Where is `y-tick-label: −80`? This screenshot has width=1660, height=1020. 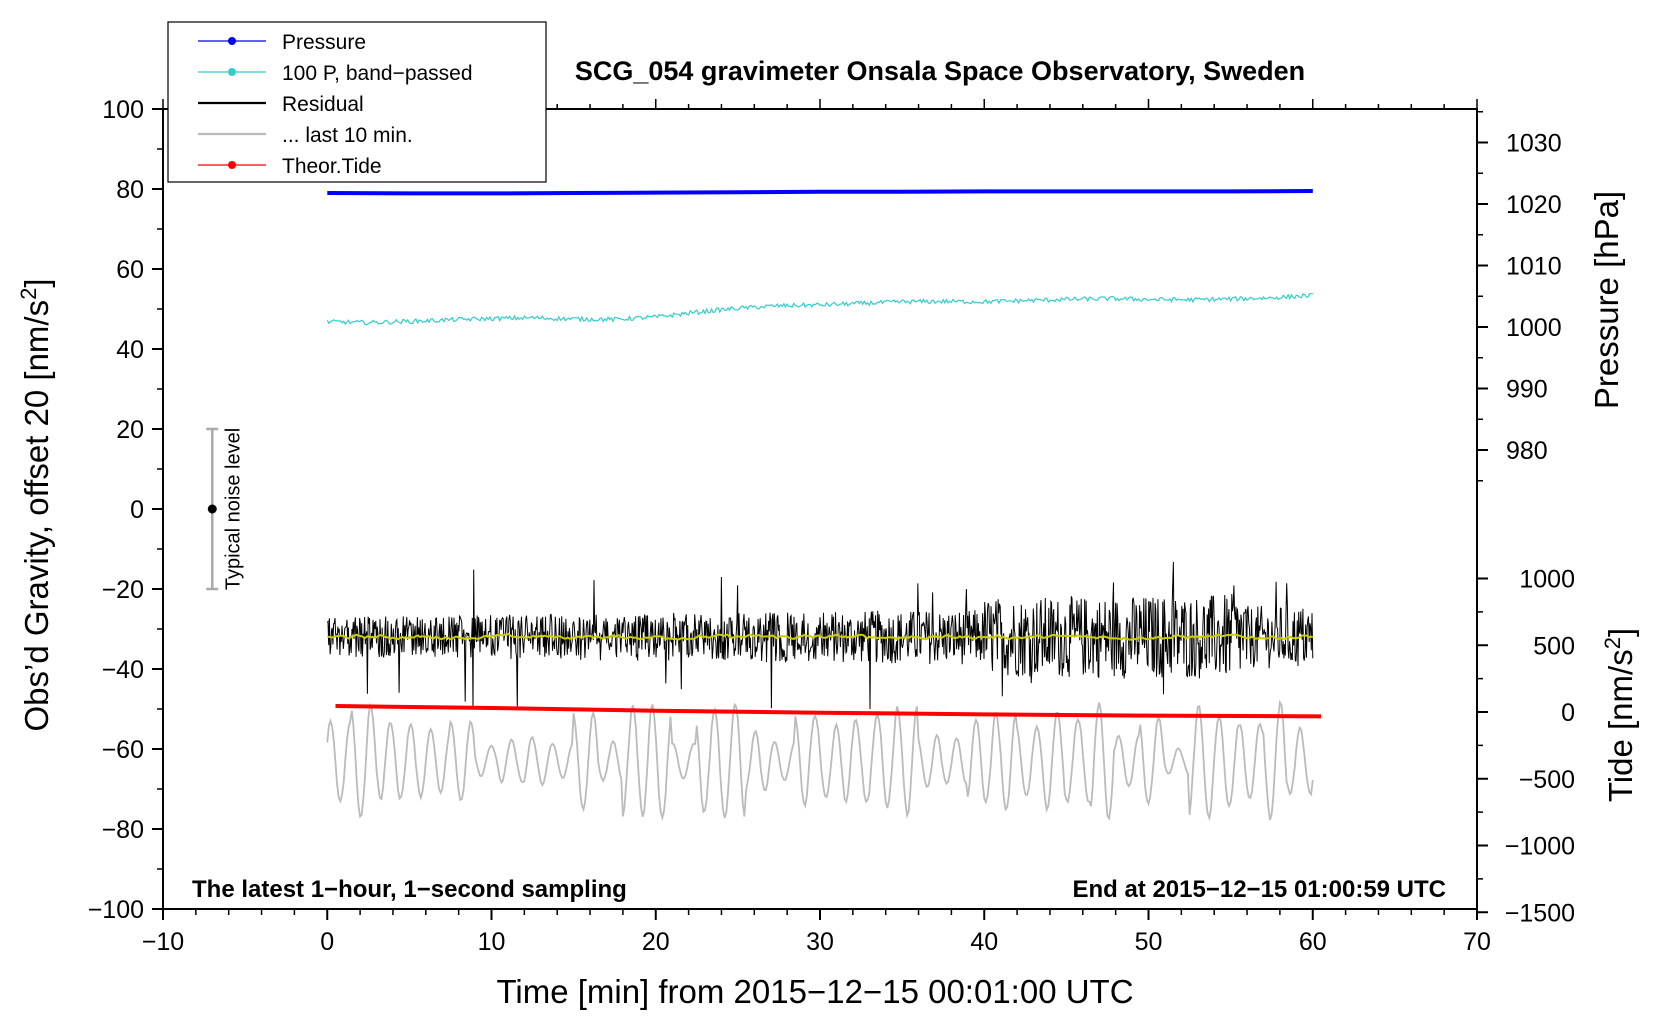 y-tick-label: −80 is located at coordinates (123, 830).